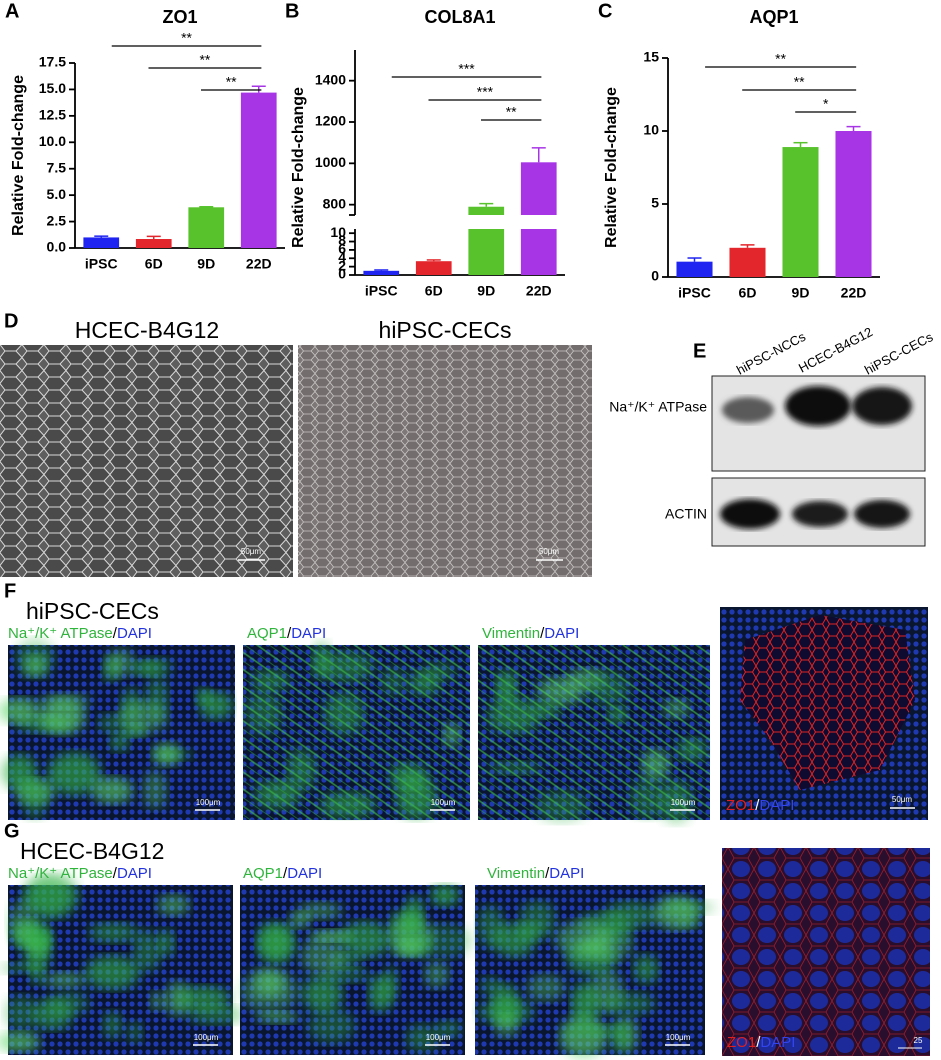 This screenshot has width=941, height=1060. What do you see at coordinates (342, 240) in the screenshot?
I see `y-tick-label: 8` at bounding box center [342, 240].